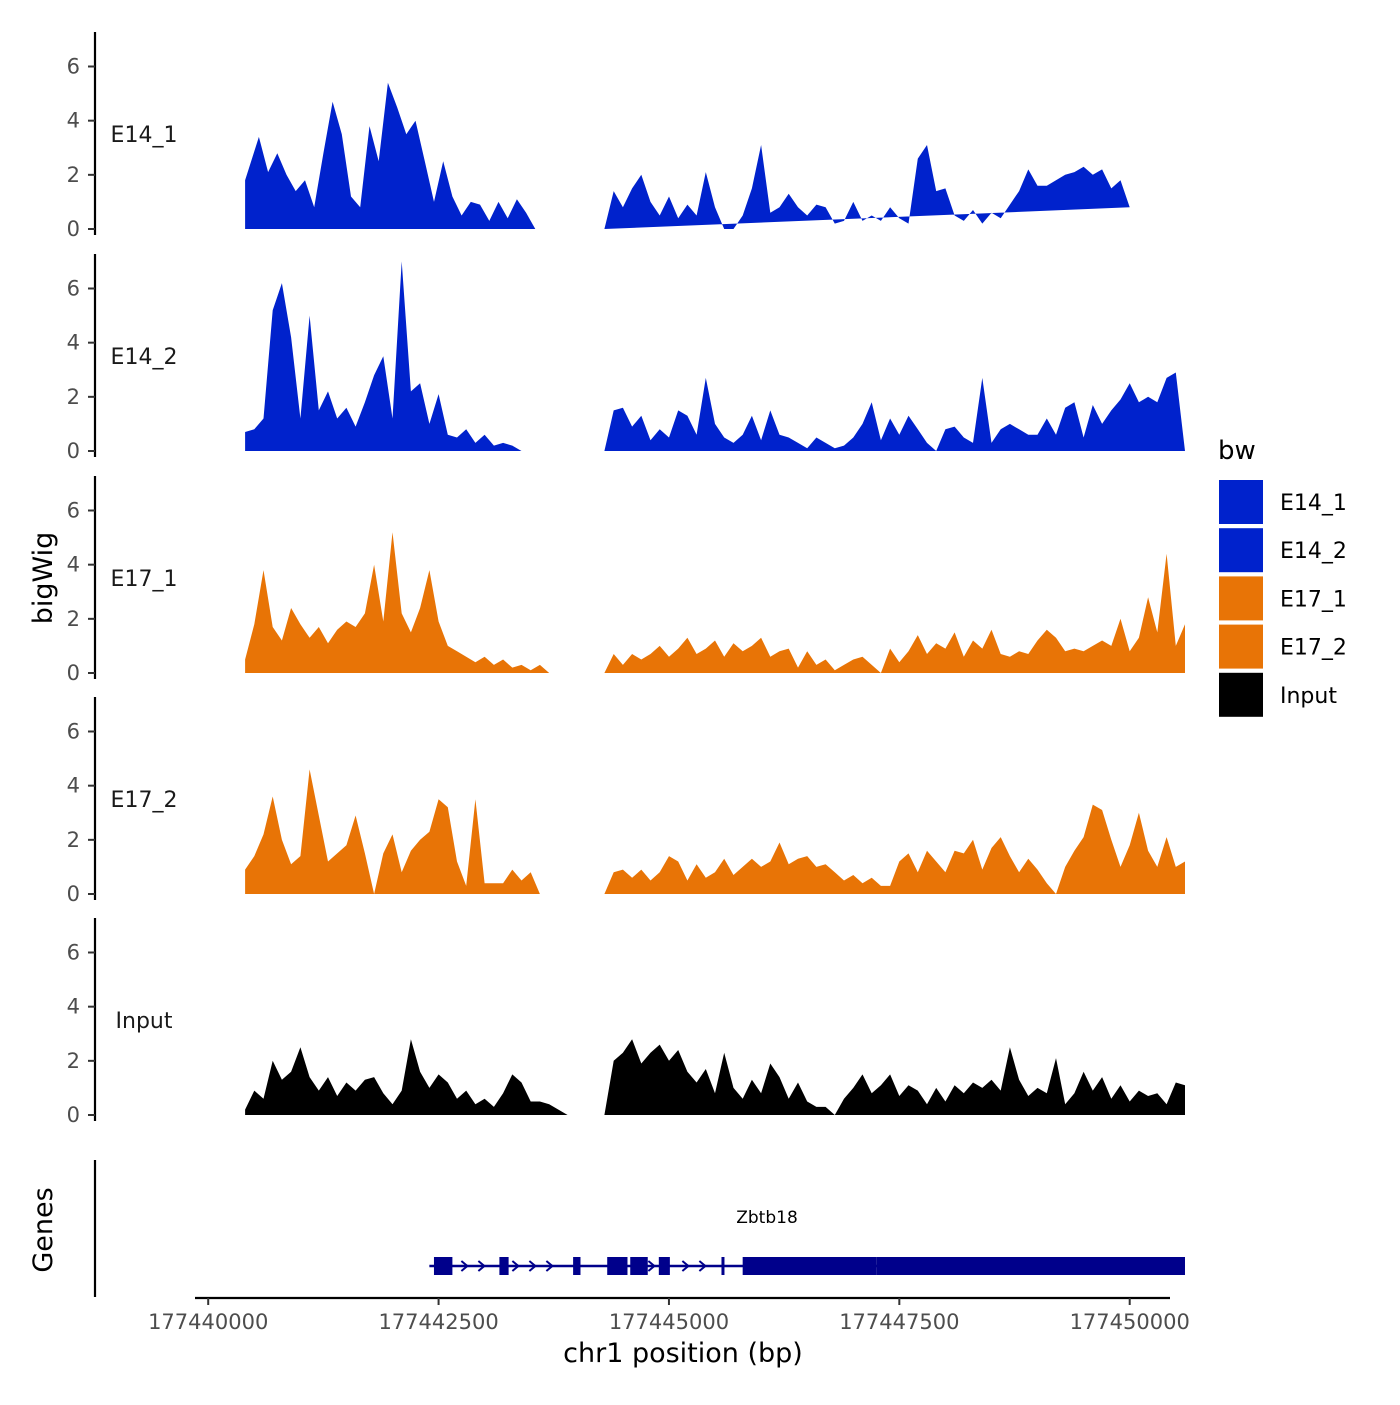 Image resolution: width=1400 pixels, height=1405 pixels. Describe the element at coordinates (43, 1229) in the screenshot. I see `genes-panel-title: Genes` at that location.